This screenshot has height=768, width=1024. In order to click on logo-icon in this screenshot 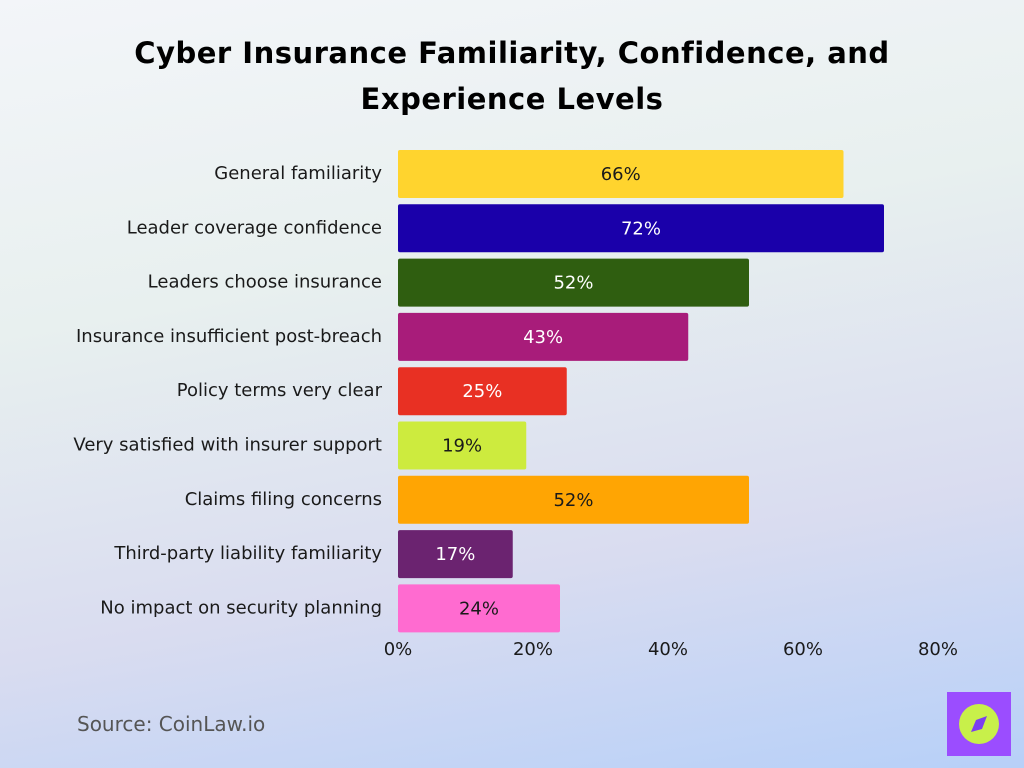, I will do `click(979, 724)`.